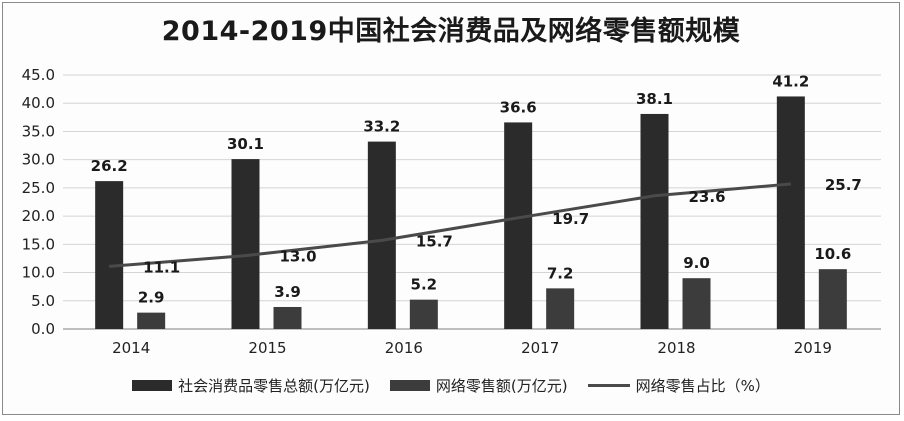 Image resolution: width=904 pixels, height=421 pixels. What do you see at coordinates (43, 301) in the screenshot?
I see `y-tick-label: 5.0` at bounding box center [43, 301].